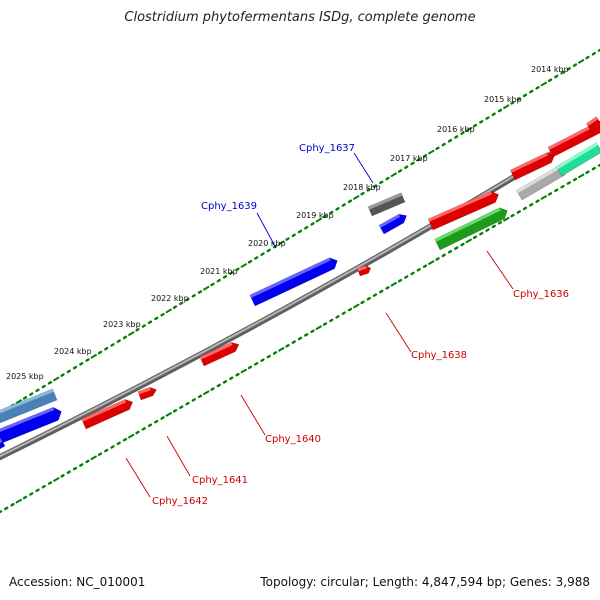 This screenshot has width=600, height=600. What do you see at coordinates (73, 351) in the screenshot?
I see `scale-label: 2024 kbp` at bounding box center [73, 351].